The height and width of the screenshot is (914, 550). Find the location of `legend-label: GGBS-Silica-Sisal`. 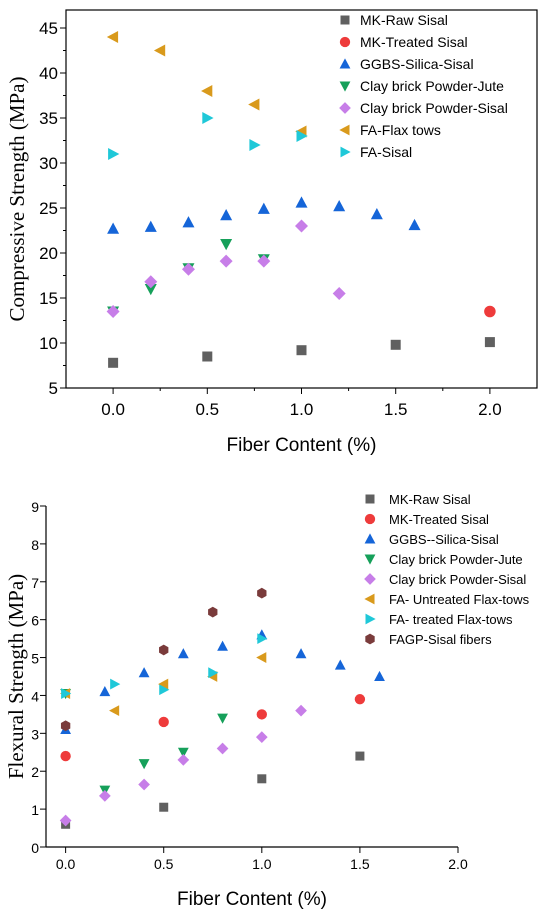

legend-label: GGBS-Silica-Sisal is located at coordinates (417, 64).